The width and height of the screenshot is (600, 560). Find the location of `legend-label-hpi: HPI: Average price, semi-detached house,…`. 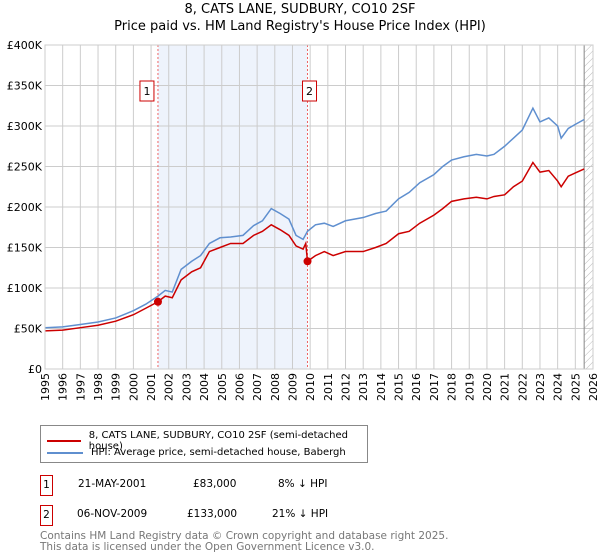

legend-label-hpi: HPI: Average price, semi-detached house,… is located at coordinates (218, 452).